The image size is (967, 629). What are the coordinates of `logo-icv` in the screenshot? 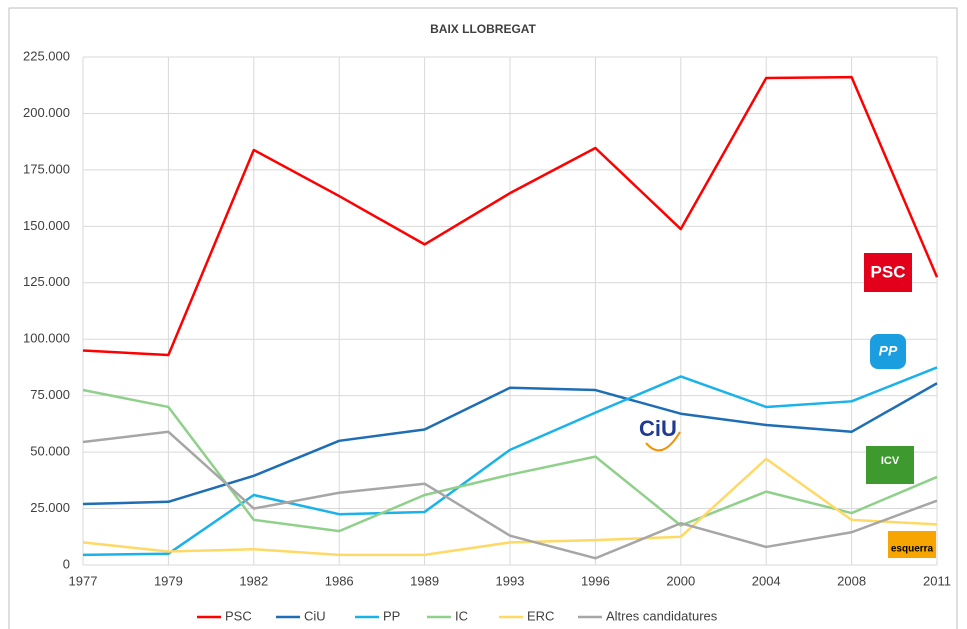 It's located at (890, 465).